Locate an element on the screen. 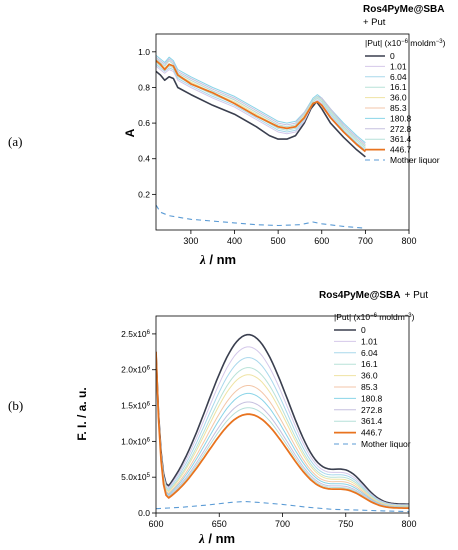  x-tick-label: 300 is located at coordinates (190, 241).